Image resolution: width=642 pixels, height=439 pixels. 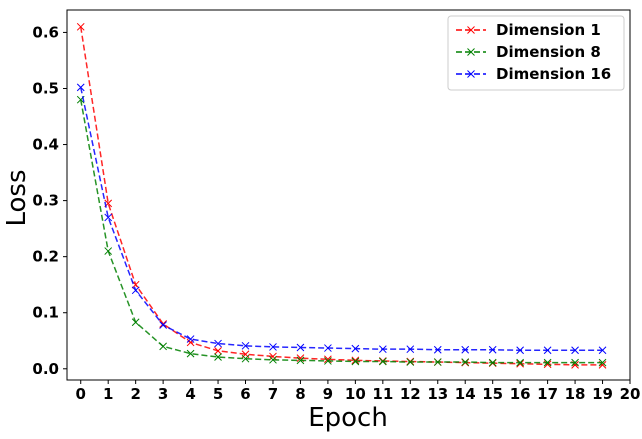 What do you see at coordinates (190, 394) in the screenshot?
I see `x-tick-label: 4` at bounding box center [190, 394].